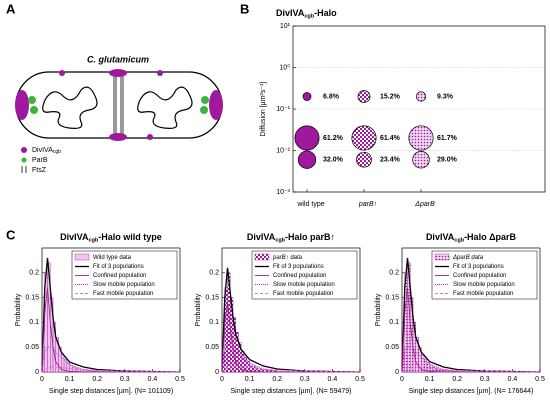 The width and height of the screenshot is (550, 401). I want to click on organism-label: C. glutamicum, so click(118, 59).